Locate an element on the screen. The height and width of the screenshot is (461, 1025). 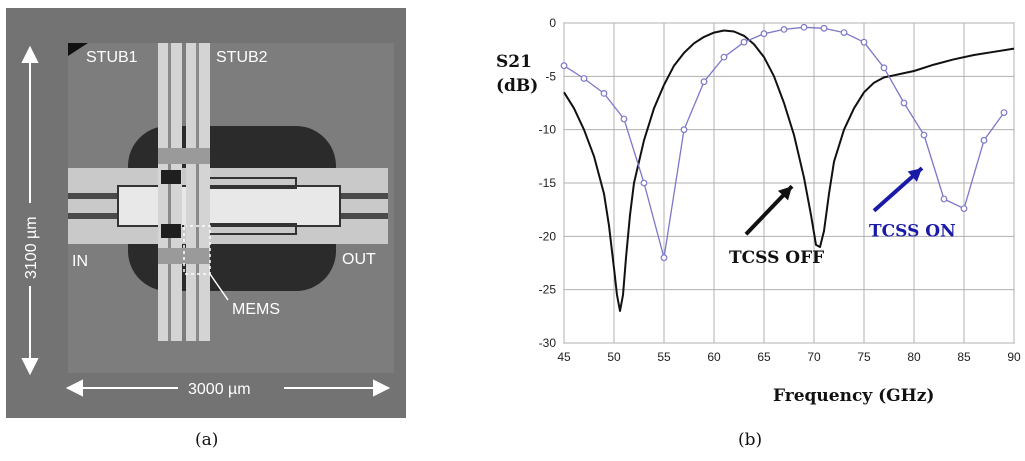
y-tick-label: -15 is located at coordinates (548, 183).